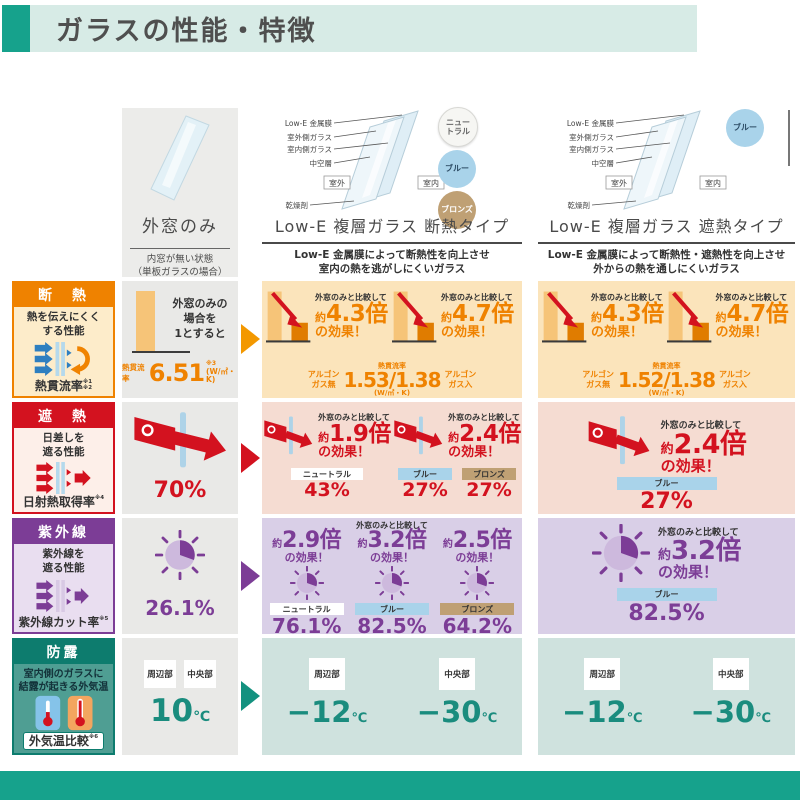 The image size is (800, 800). I want to click on title-accent-square, so click(16, 28).